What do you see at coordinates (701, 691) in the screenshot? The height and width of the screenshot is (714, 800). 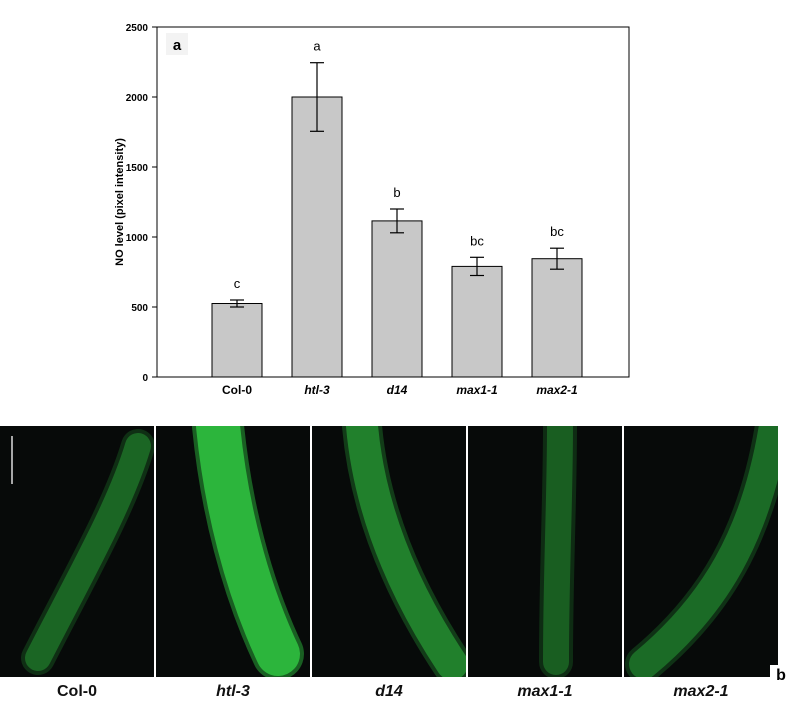 I see `image-panel-label: max2-1` at bounding box center [701, 691].